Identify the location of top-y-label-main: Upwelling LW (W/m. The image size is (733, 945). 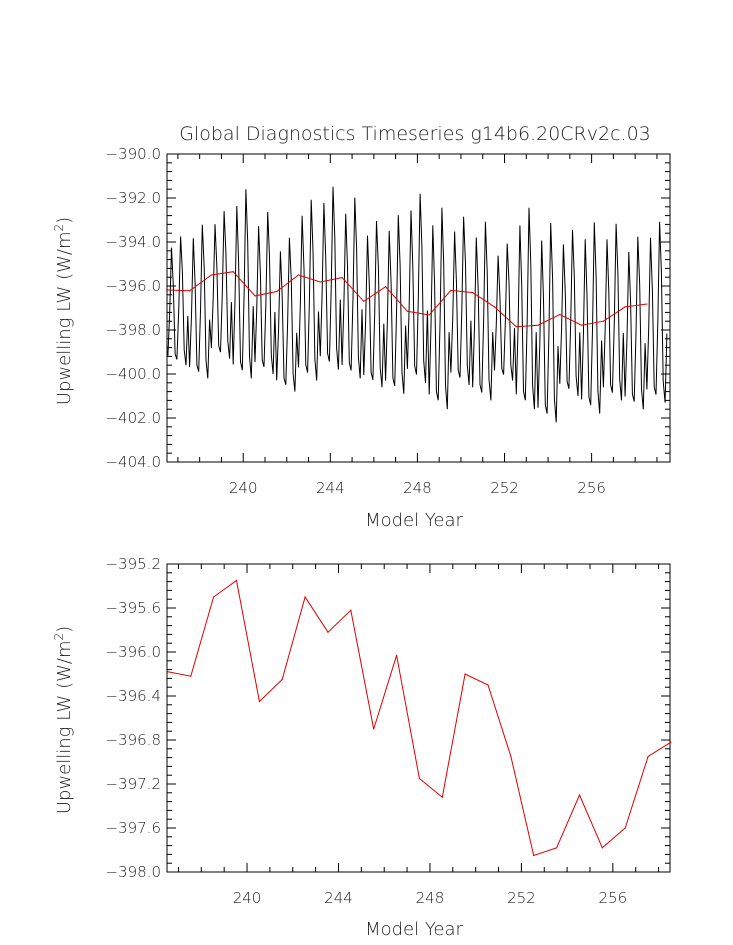
(64, 319).